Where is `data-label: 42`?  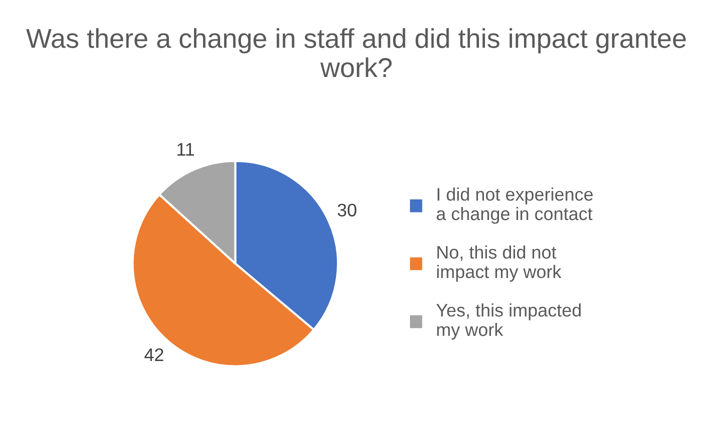
data-label: 42 is located at coordinates (154, 354).